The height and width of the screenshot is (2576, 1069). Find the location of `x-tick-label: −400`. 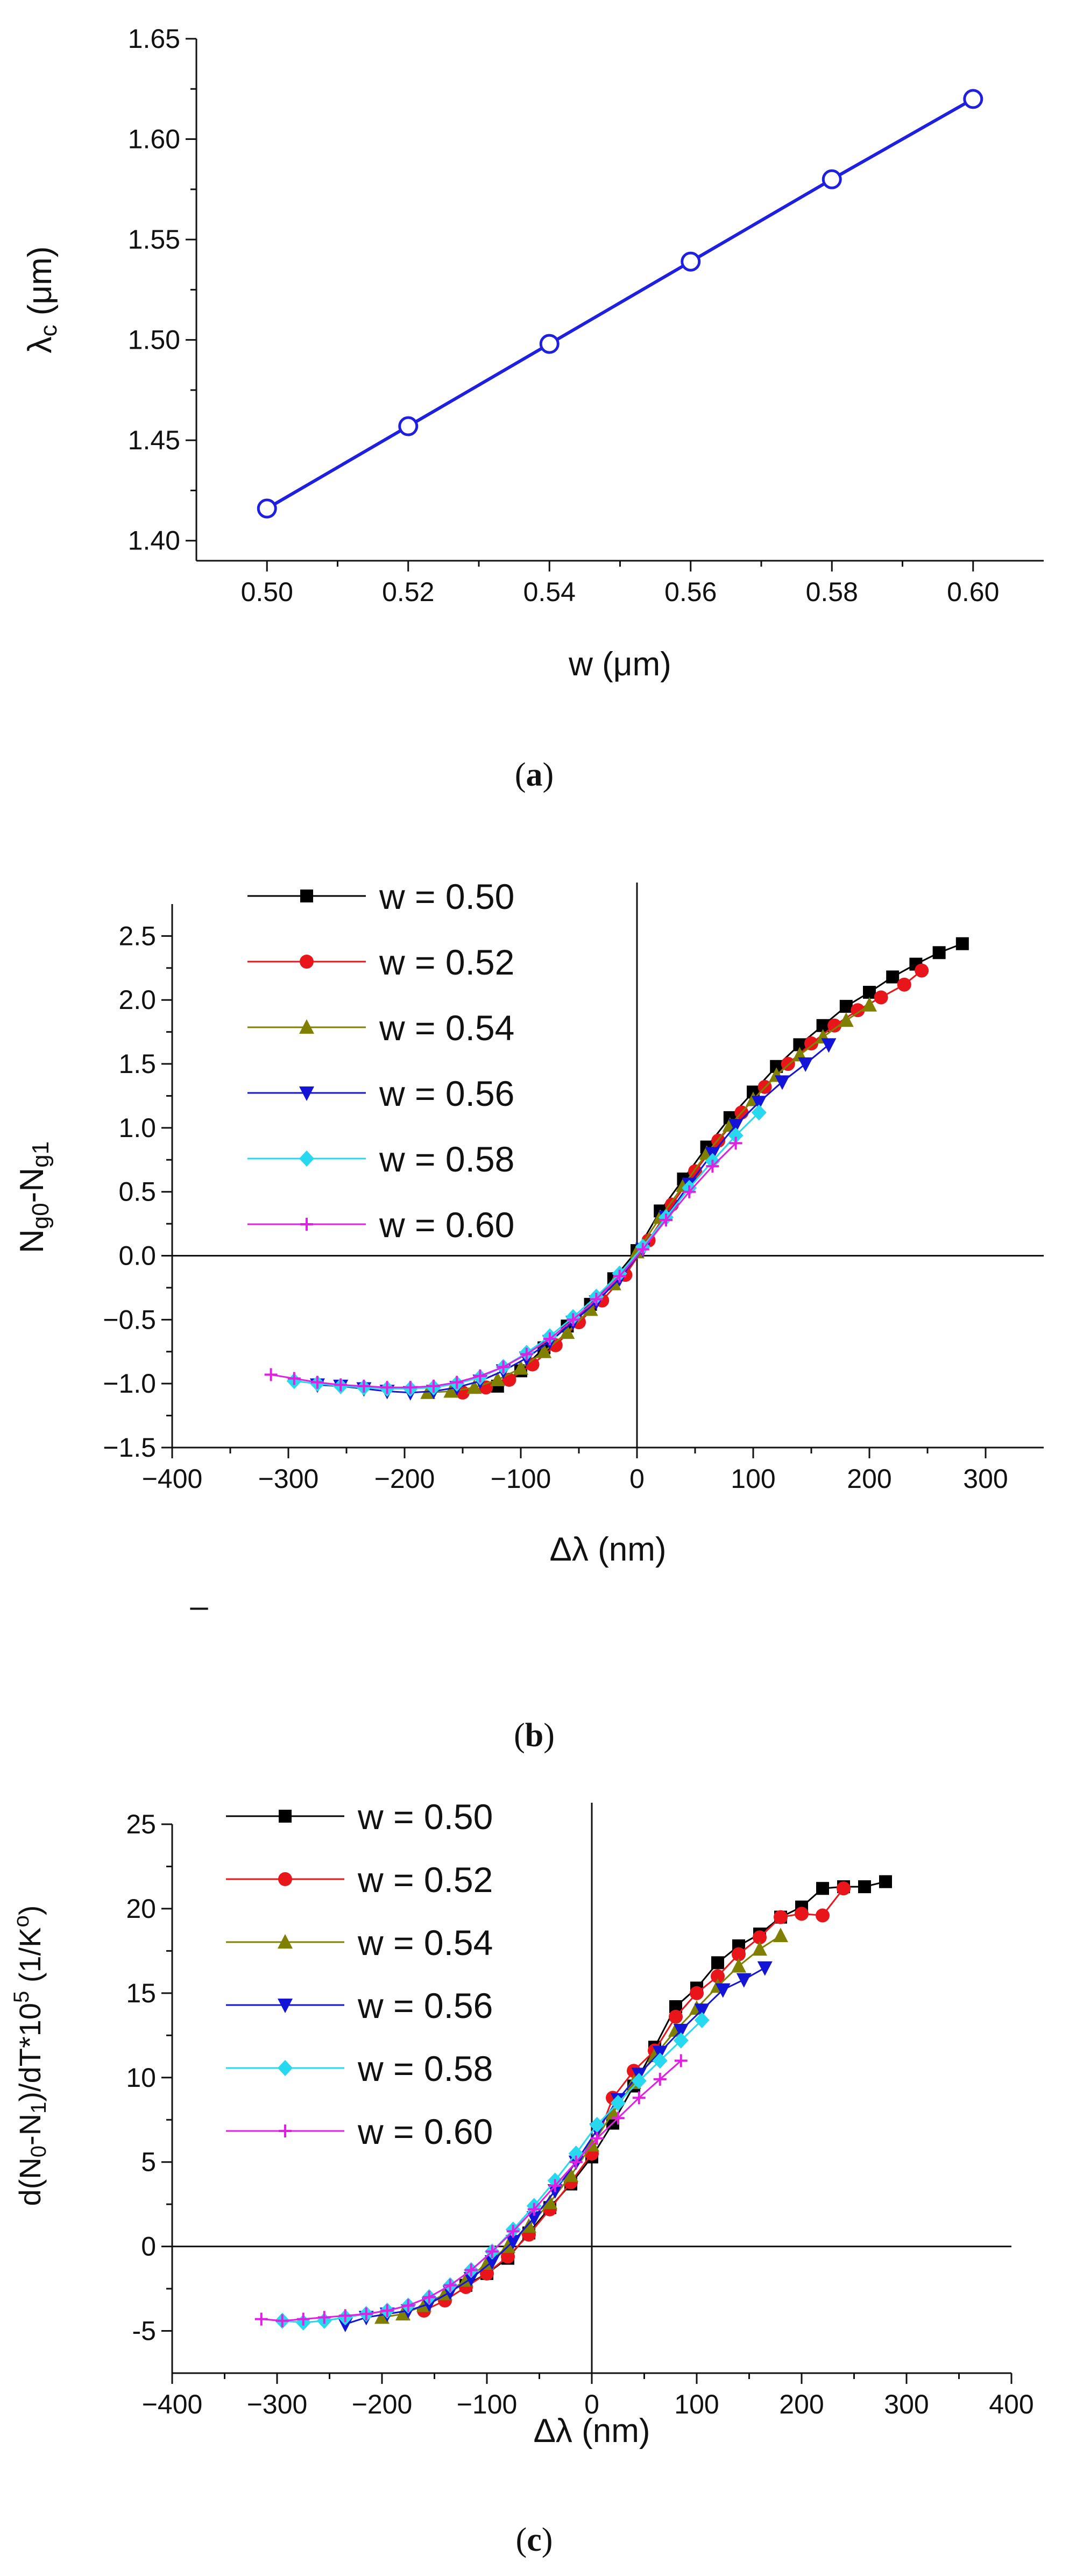

x-tick-label: −400 is located at coordinates (172, 1479).